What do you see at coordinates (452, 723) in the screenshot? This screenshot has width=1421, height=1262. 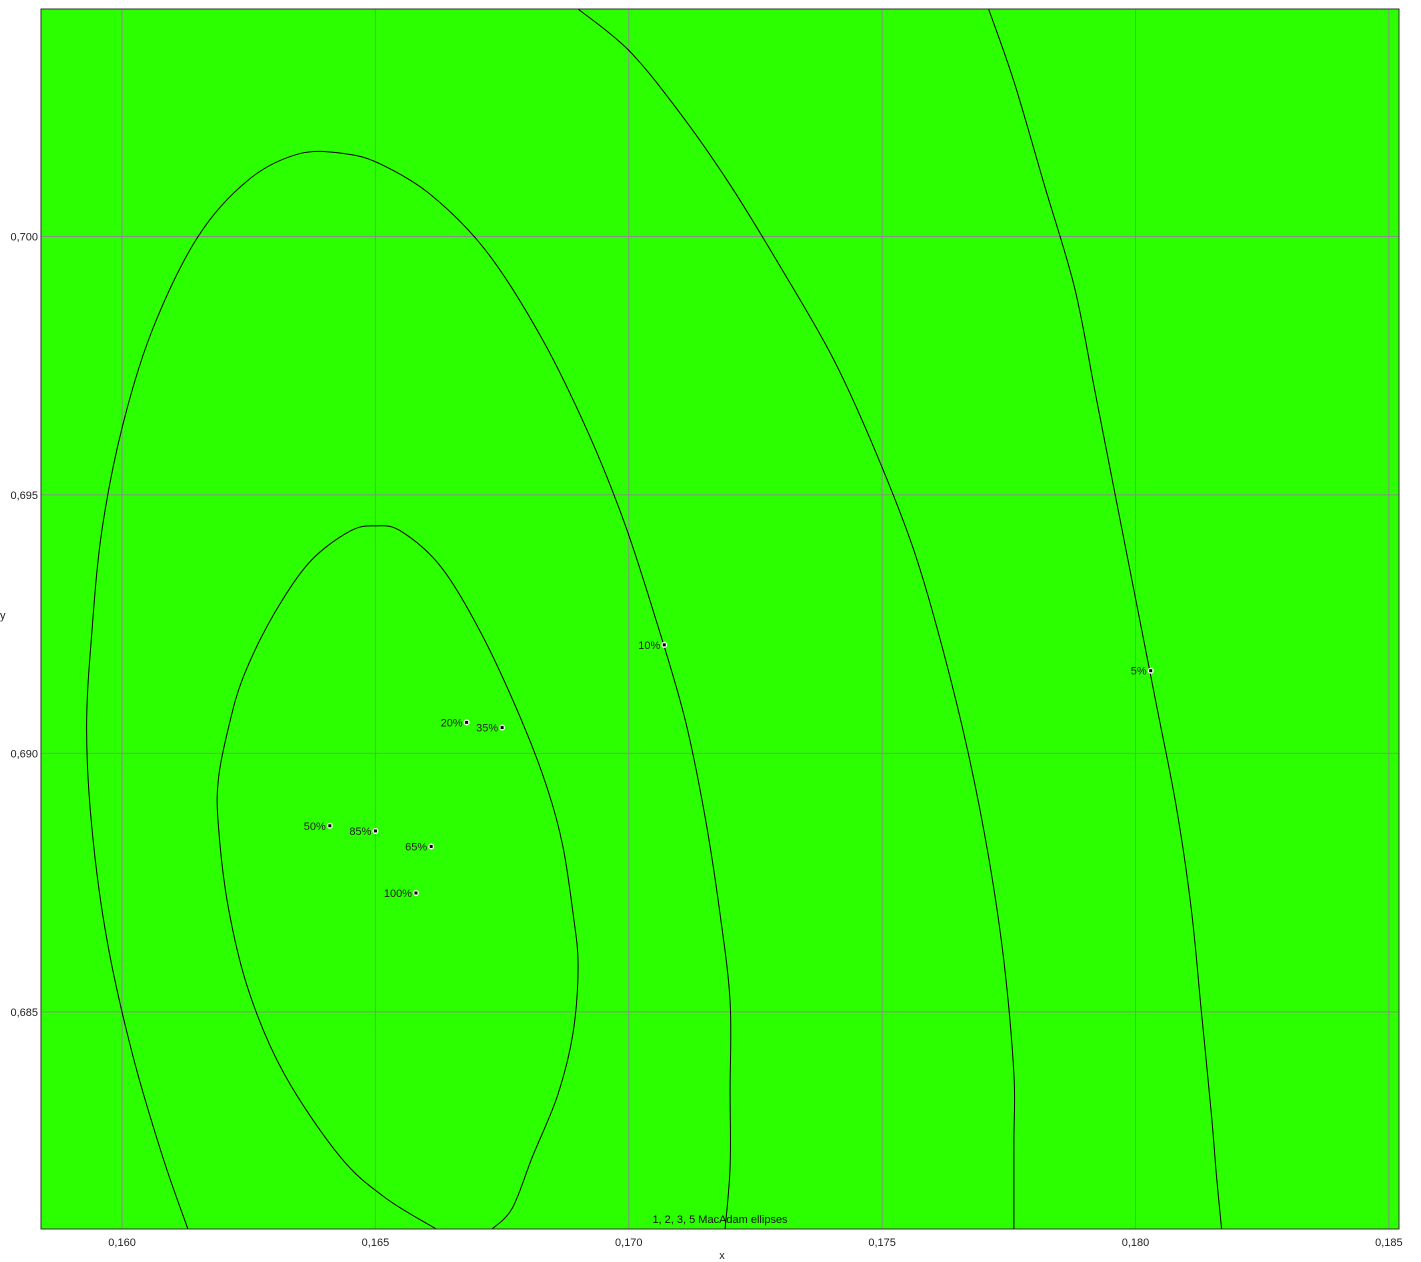 I see `point-label: 20%` at bounding box center [452, 723].